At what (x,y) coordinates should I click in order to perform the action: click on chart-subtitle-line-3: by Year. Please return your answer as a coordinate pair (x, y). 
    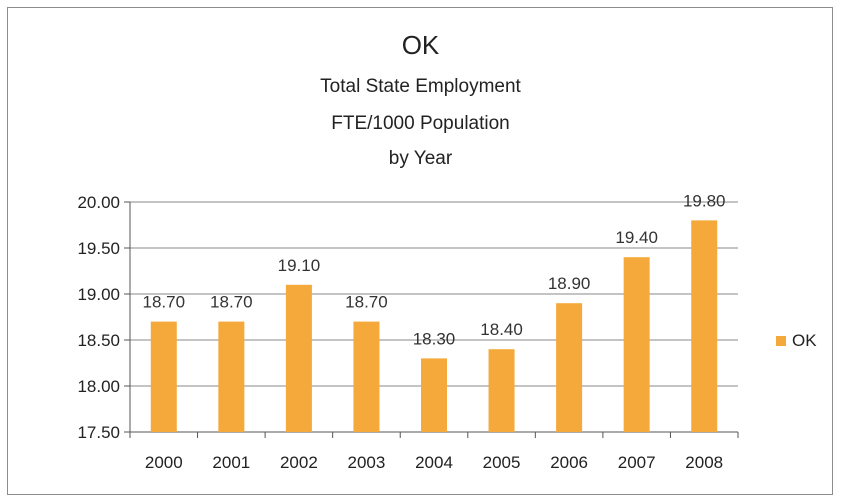
    Looking at the image, I should click on (420, 158).